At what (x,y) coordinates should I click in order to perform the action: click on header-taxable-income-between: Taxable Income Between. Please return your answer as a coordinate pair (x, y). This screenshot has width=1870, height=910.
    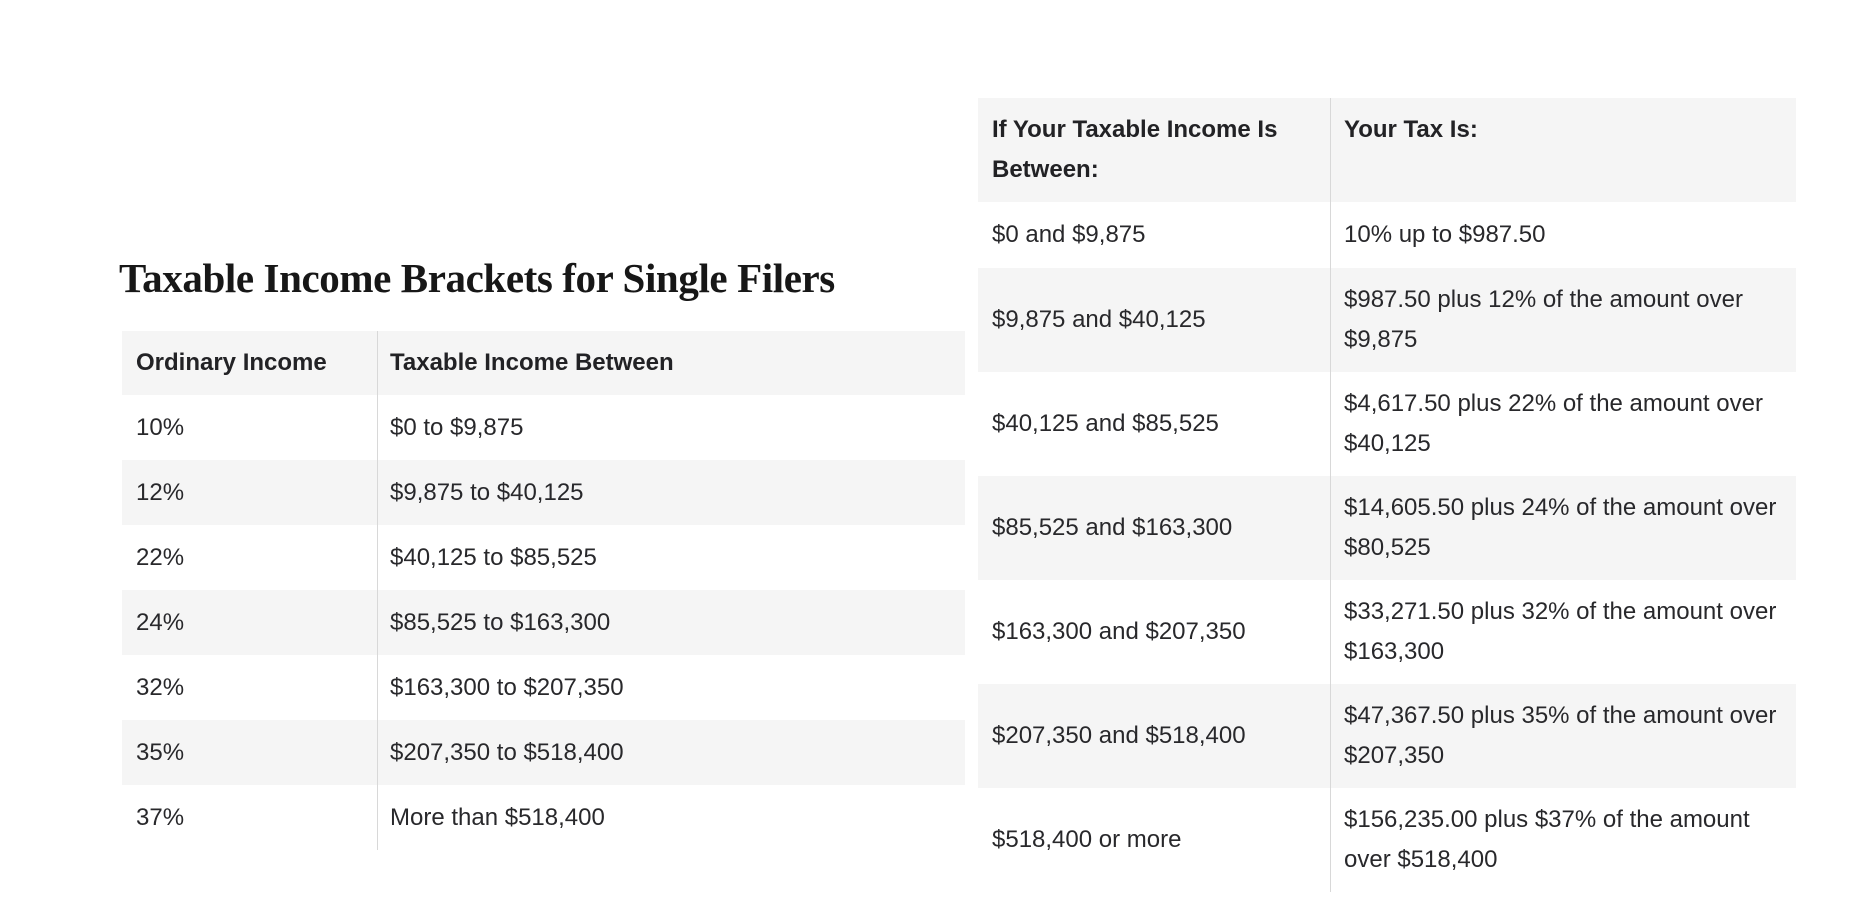
    Looking at the image, I should click on (671, 363).